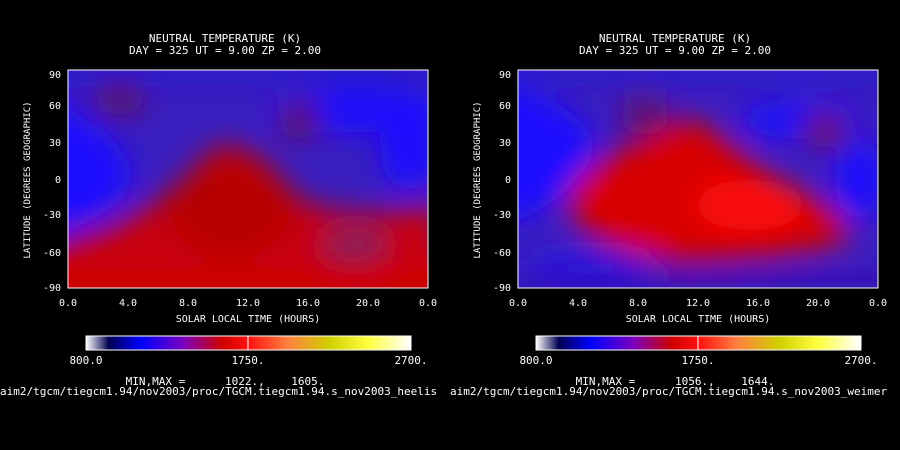 This screenshot has height=450, width=900. Describe the element at coordinates (758, 381) in the screenshot. I see `max-value: 1644.` at that location.